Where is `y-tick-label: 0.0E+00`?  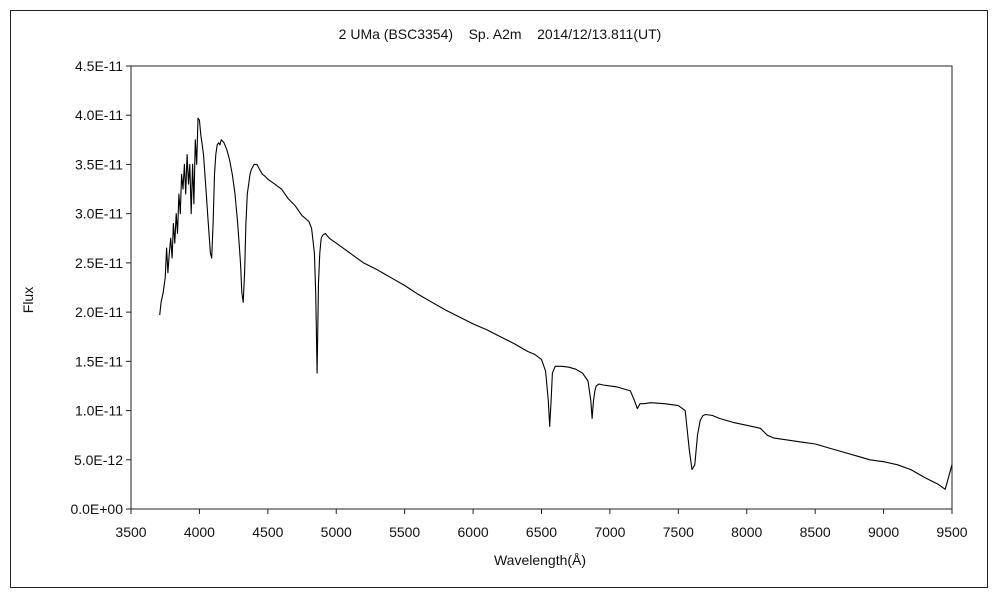
y-tick-label: 0.0E+00 is located at coordinates (96, 509).